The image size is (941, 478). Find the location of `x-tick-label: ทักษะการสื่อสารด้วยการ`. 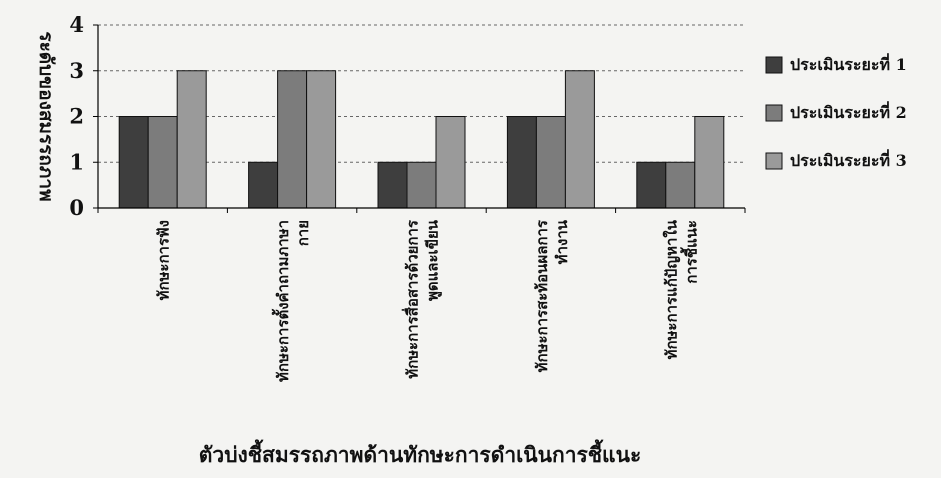

x-tick-label: ทักษะการสื่อสารด้วยการ is located at coordinates (412, 299).